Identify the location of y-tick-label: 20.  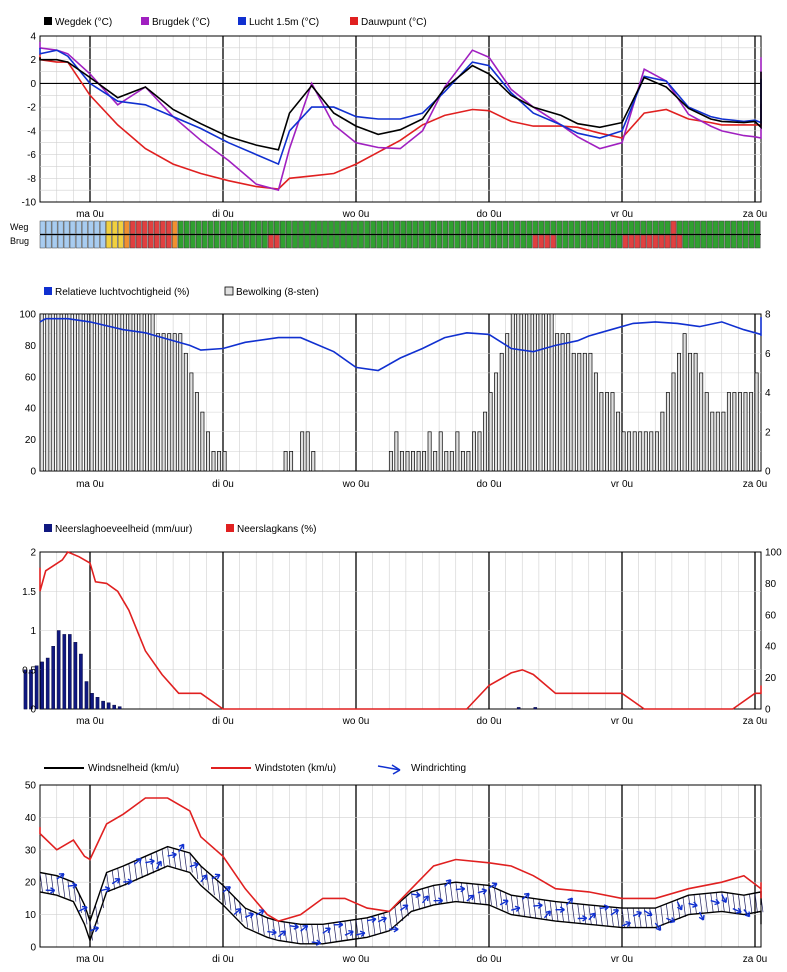
(771, 678).